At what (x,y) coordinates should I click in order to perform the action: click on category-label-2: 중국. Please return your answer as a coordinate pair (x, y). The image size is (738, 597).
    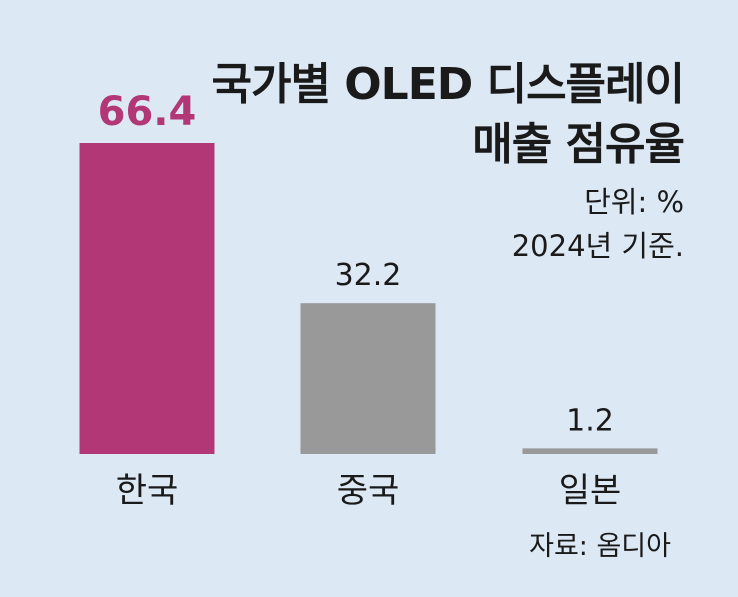
    Looking at the image, I should click on (368, 491).